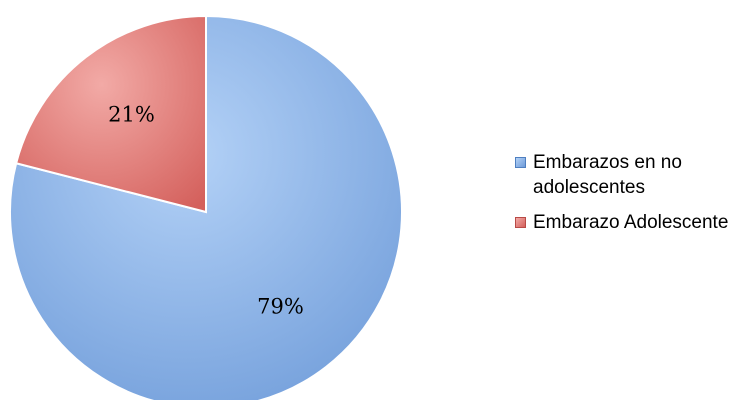 The image size is (745, 400). What do you see at coordinates (520, 162) in the screenshot?
I see `legend-swatch-blue` at bounding box center [520, 162].